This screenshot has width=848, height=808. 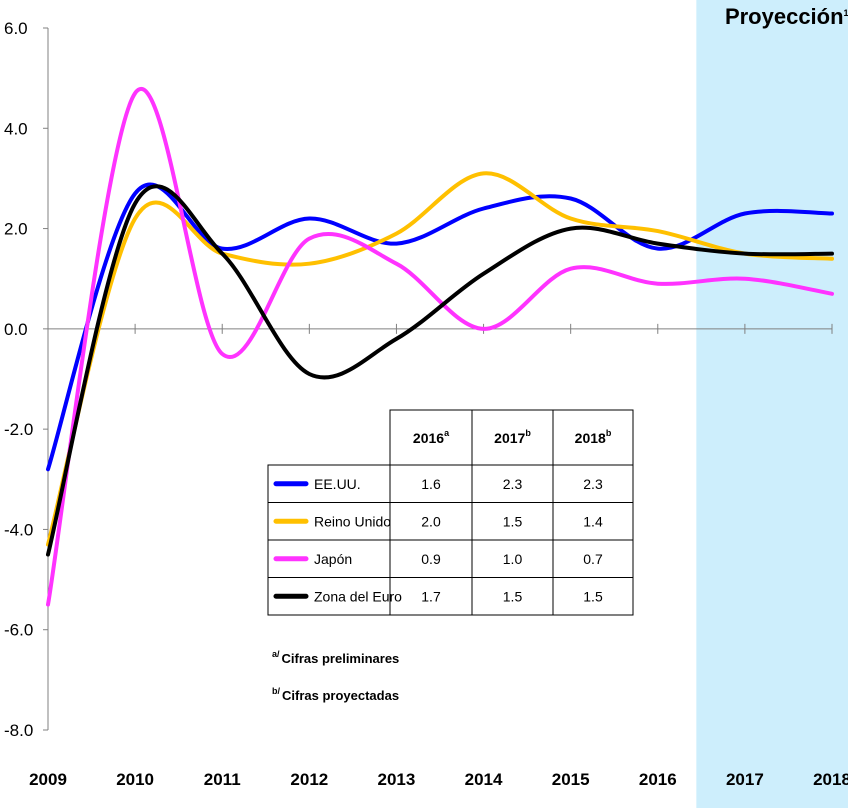 What do you see at coordinates (335, 657) in the screenshot?
I see `footnote: a/Cifras preliminares` at bounding box center [335, 657].